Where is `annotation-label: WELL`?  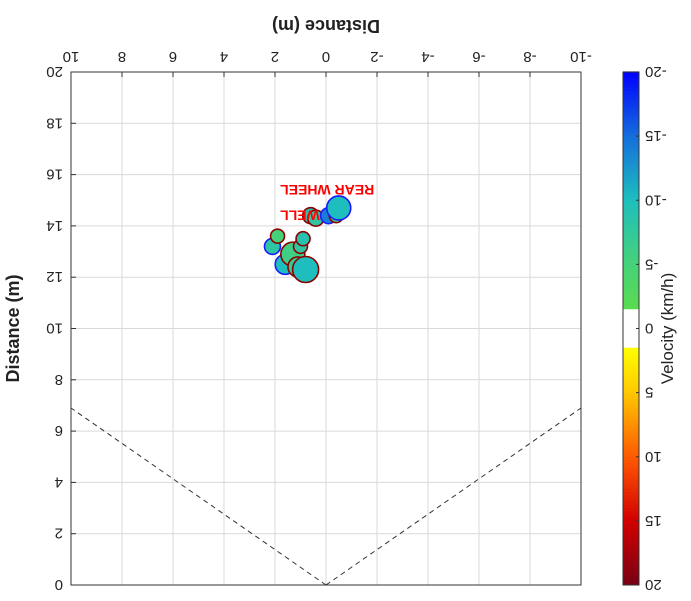 annotation-label: WELL is located at coordinates (300, 216).